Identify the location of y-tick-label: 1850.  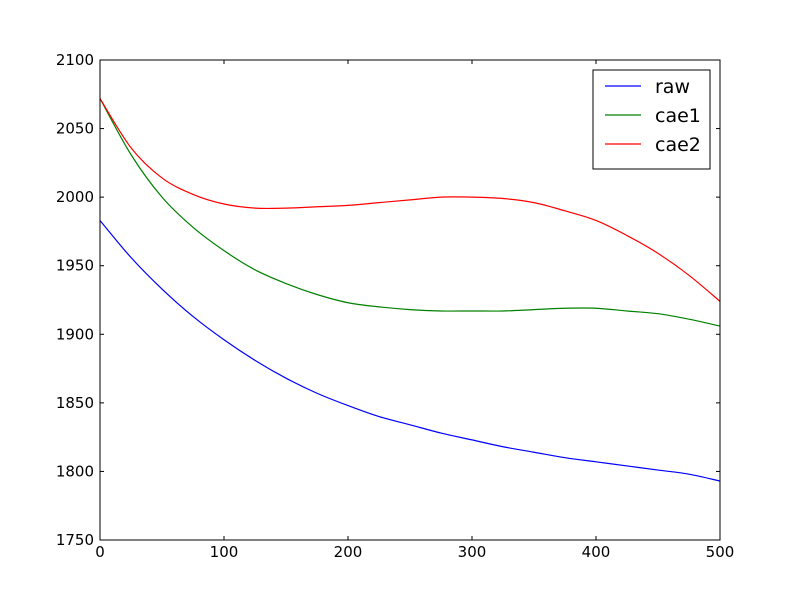
(75, 403).